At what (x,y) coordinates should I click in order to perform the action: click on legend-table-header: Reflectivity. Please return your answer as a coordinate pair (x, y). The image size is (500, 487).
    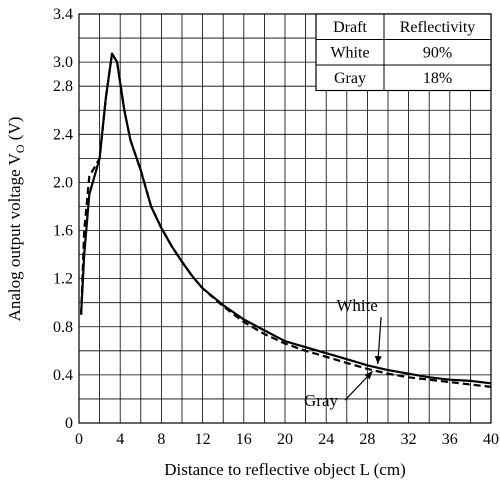
    Looking at the image, I should click on (438, 27).